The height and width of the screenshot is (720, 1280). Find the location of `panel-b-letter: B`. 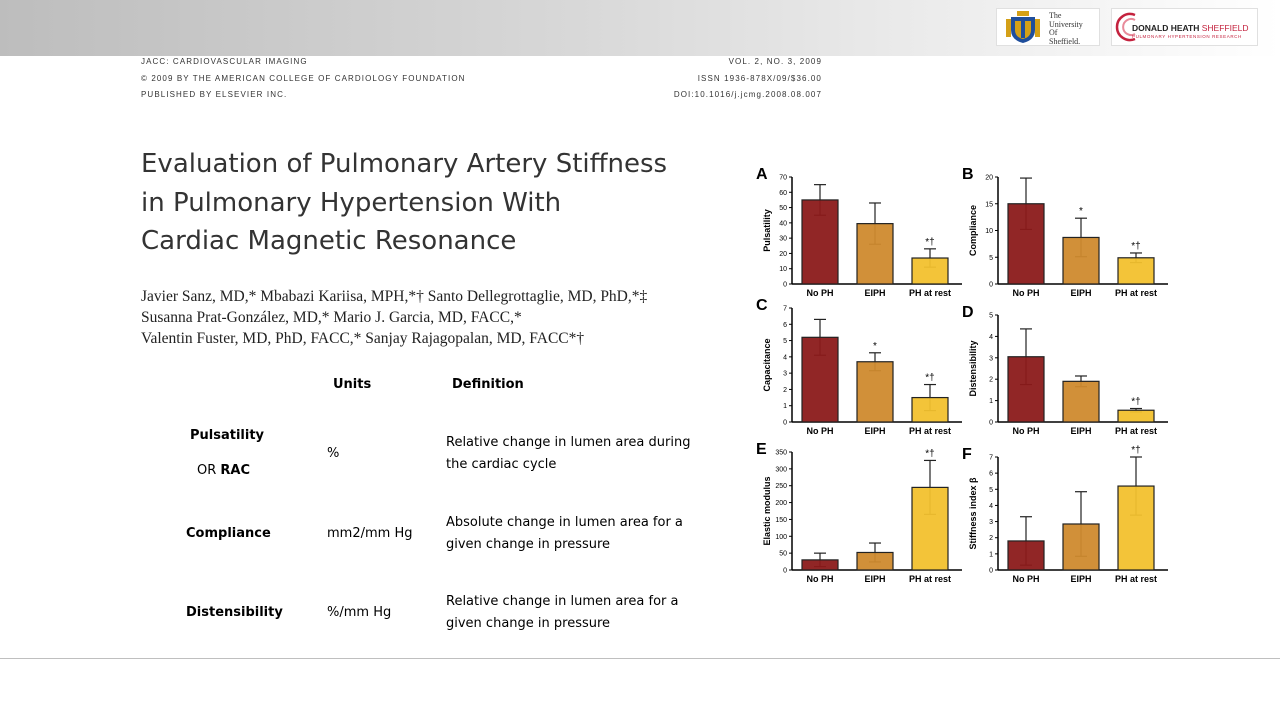

panel-b-letter: B is located at coordinates (968, 174).